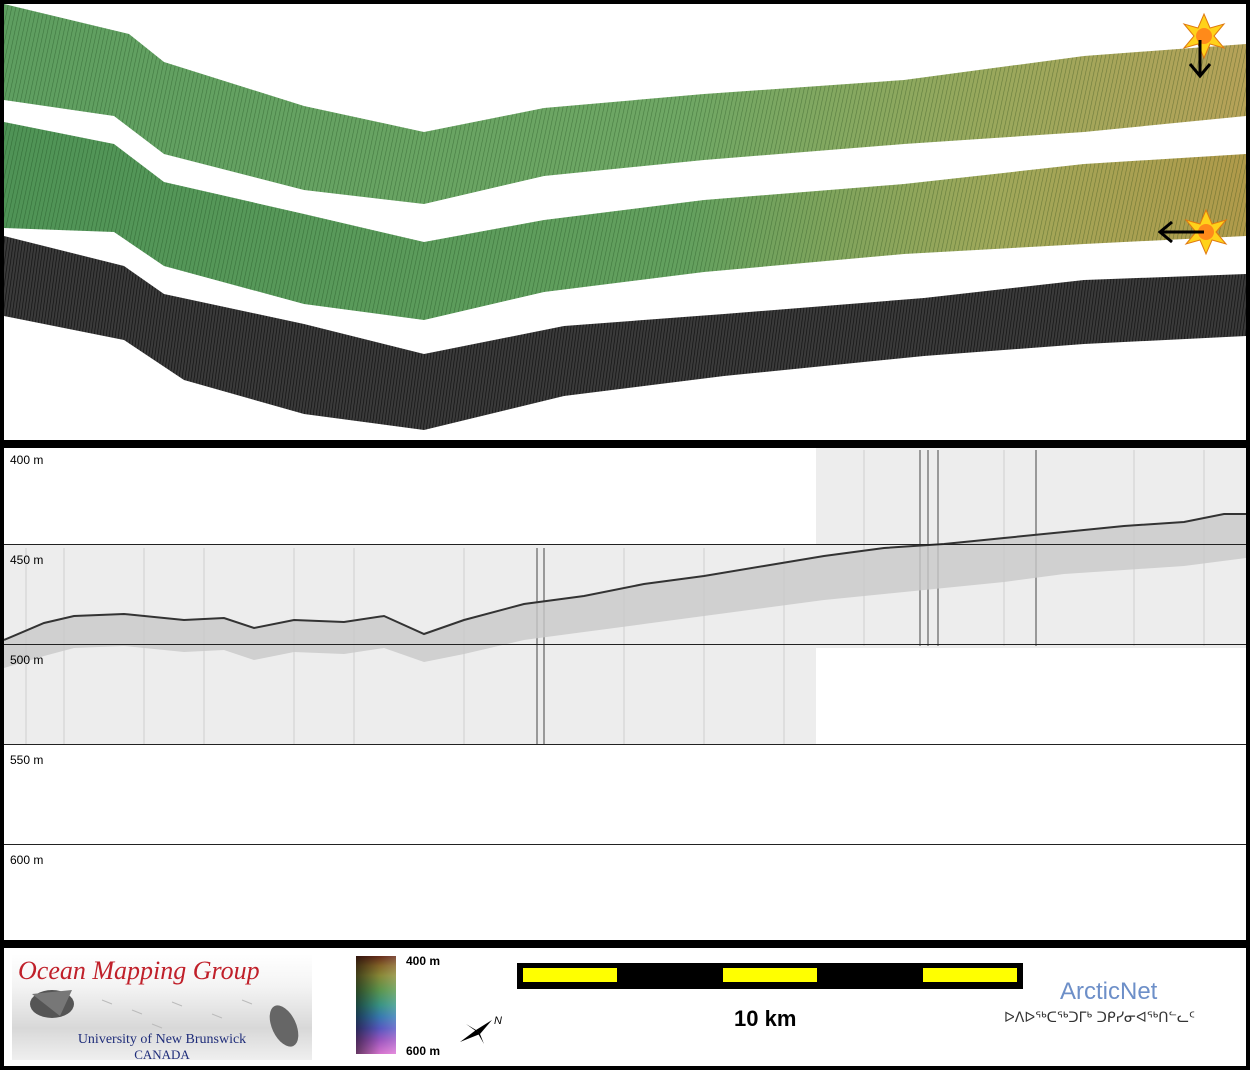  Describe the element at coordinates (27, 560) in the screenshot. I see `depth-label-450: 450 m` at that location.